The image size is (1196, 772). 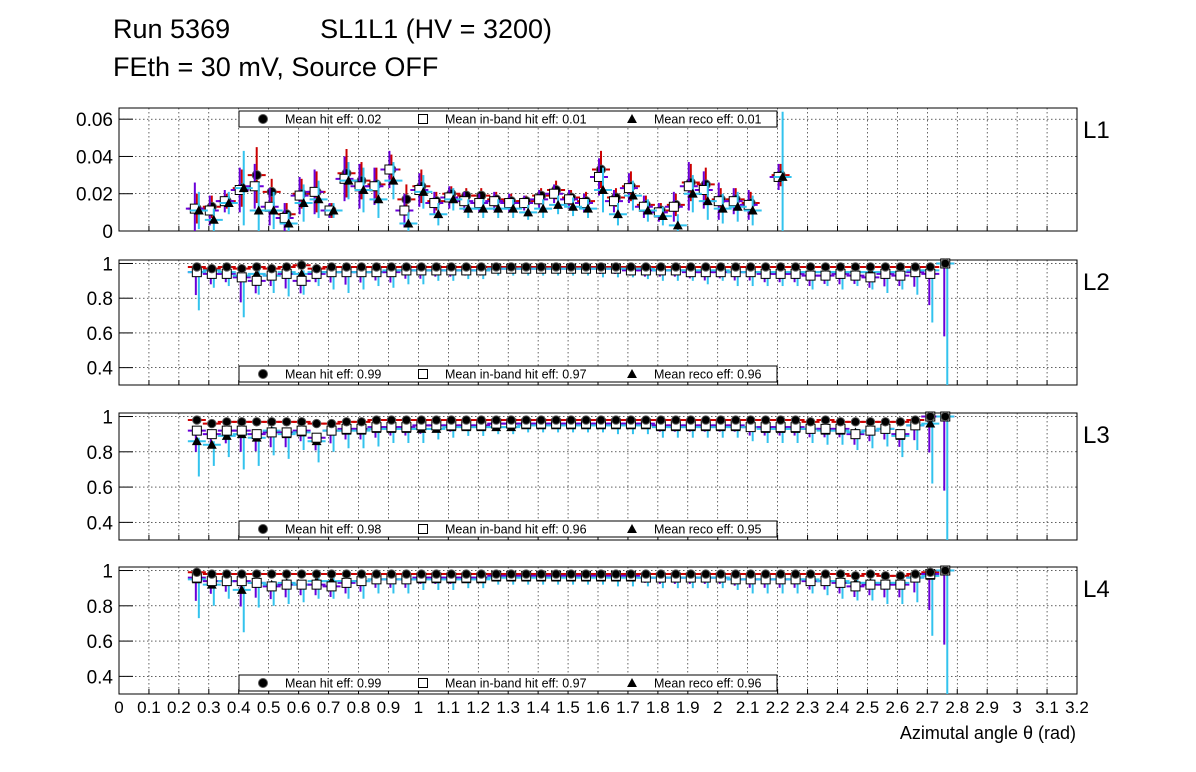 I want to click on legend-entry-hit: Mean hit eff: 0.98, so click(x=333, y=530).